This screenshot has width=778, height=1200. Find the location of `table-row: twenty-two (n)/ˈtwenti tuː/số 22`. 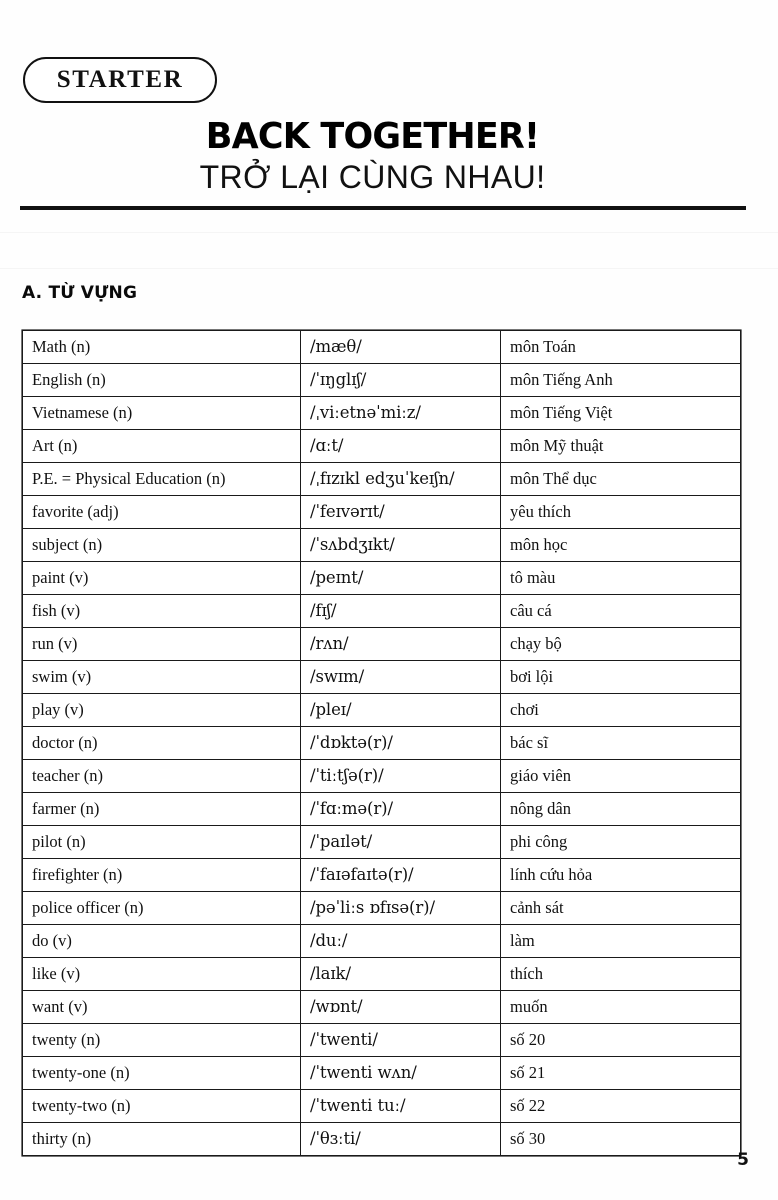

table-row: twenty-two (n)/ˈtwenti tuː/số 22 is located at coordinates (381, 1106).